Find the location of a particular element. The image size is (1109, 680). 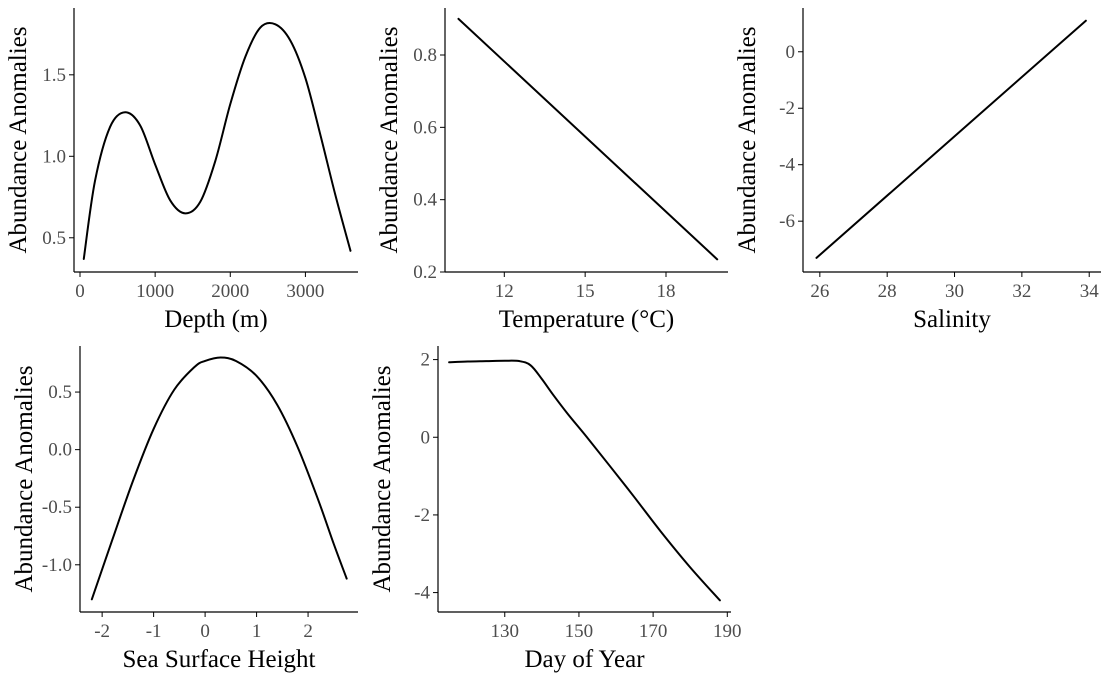

x-tick-label: 28 is located at coordinates (887, 291).